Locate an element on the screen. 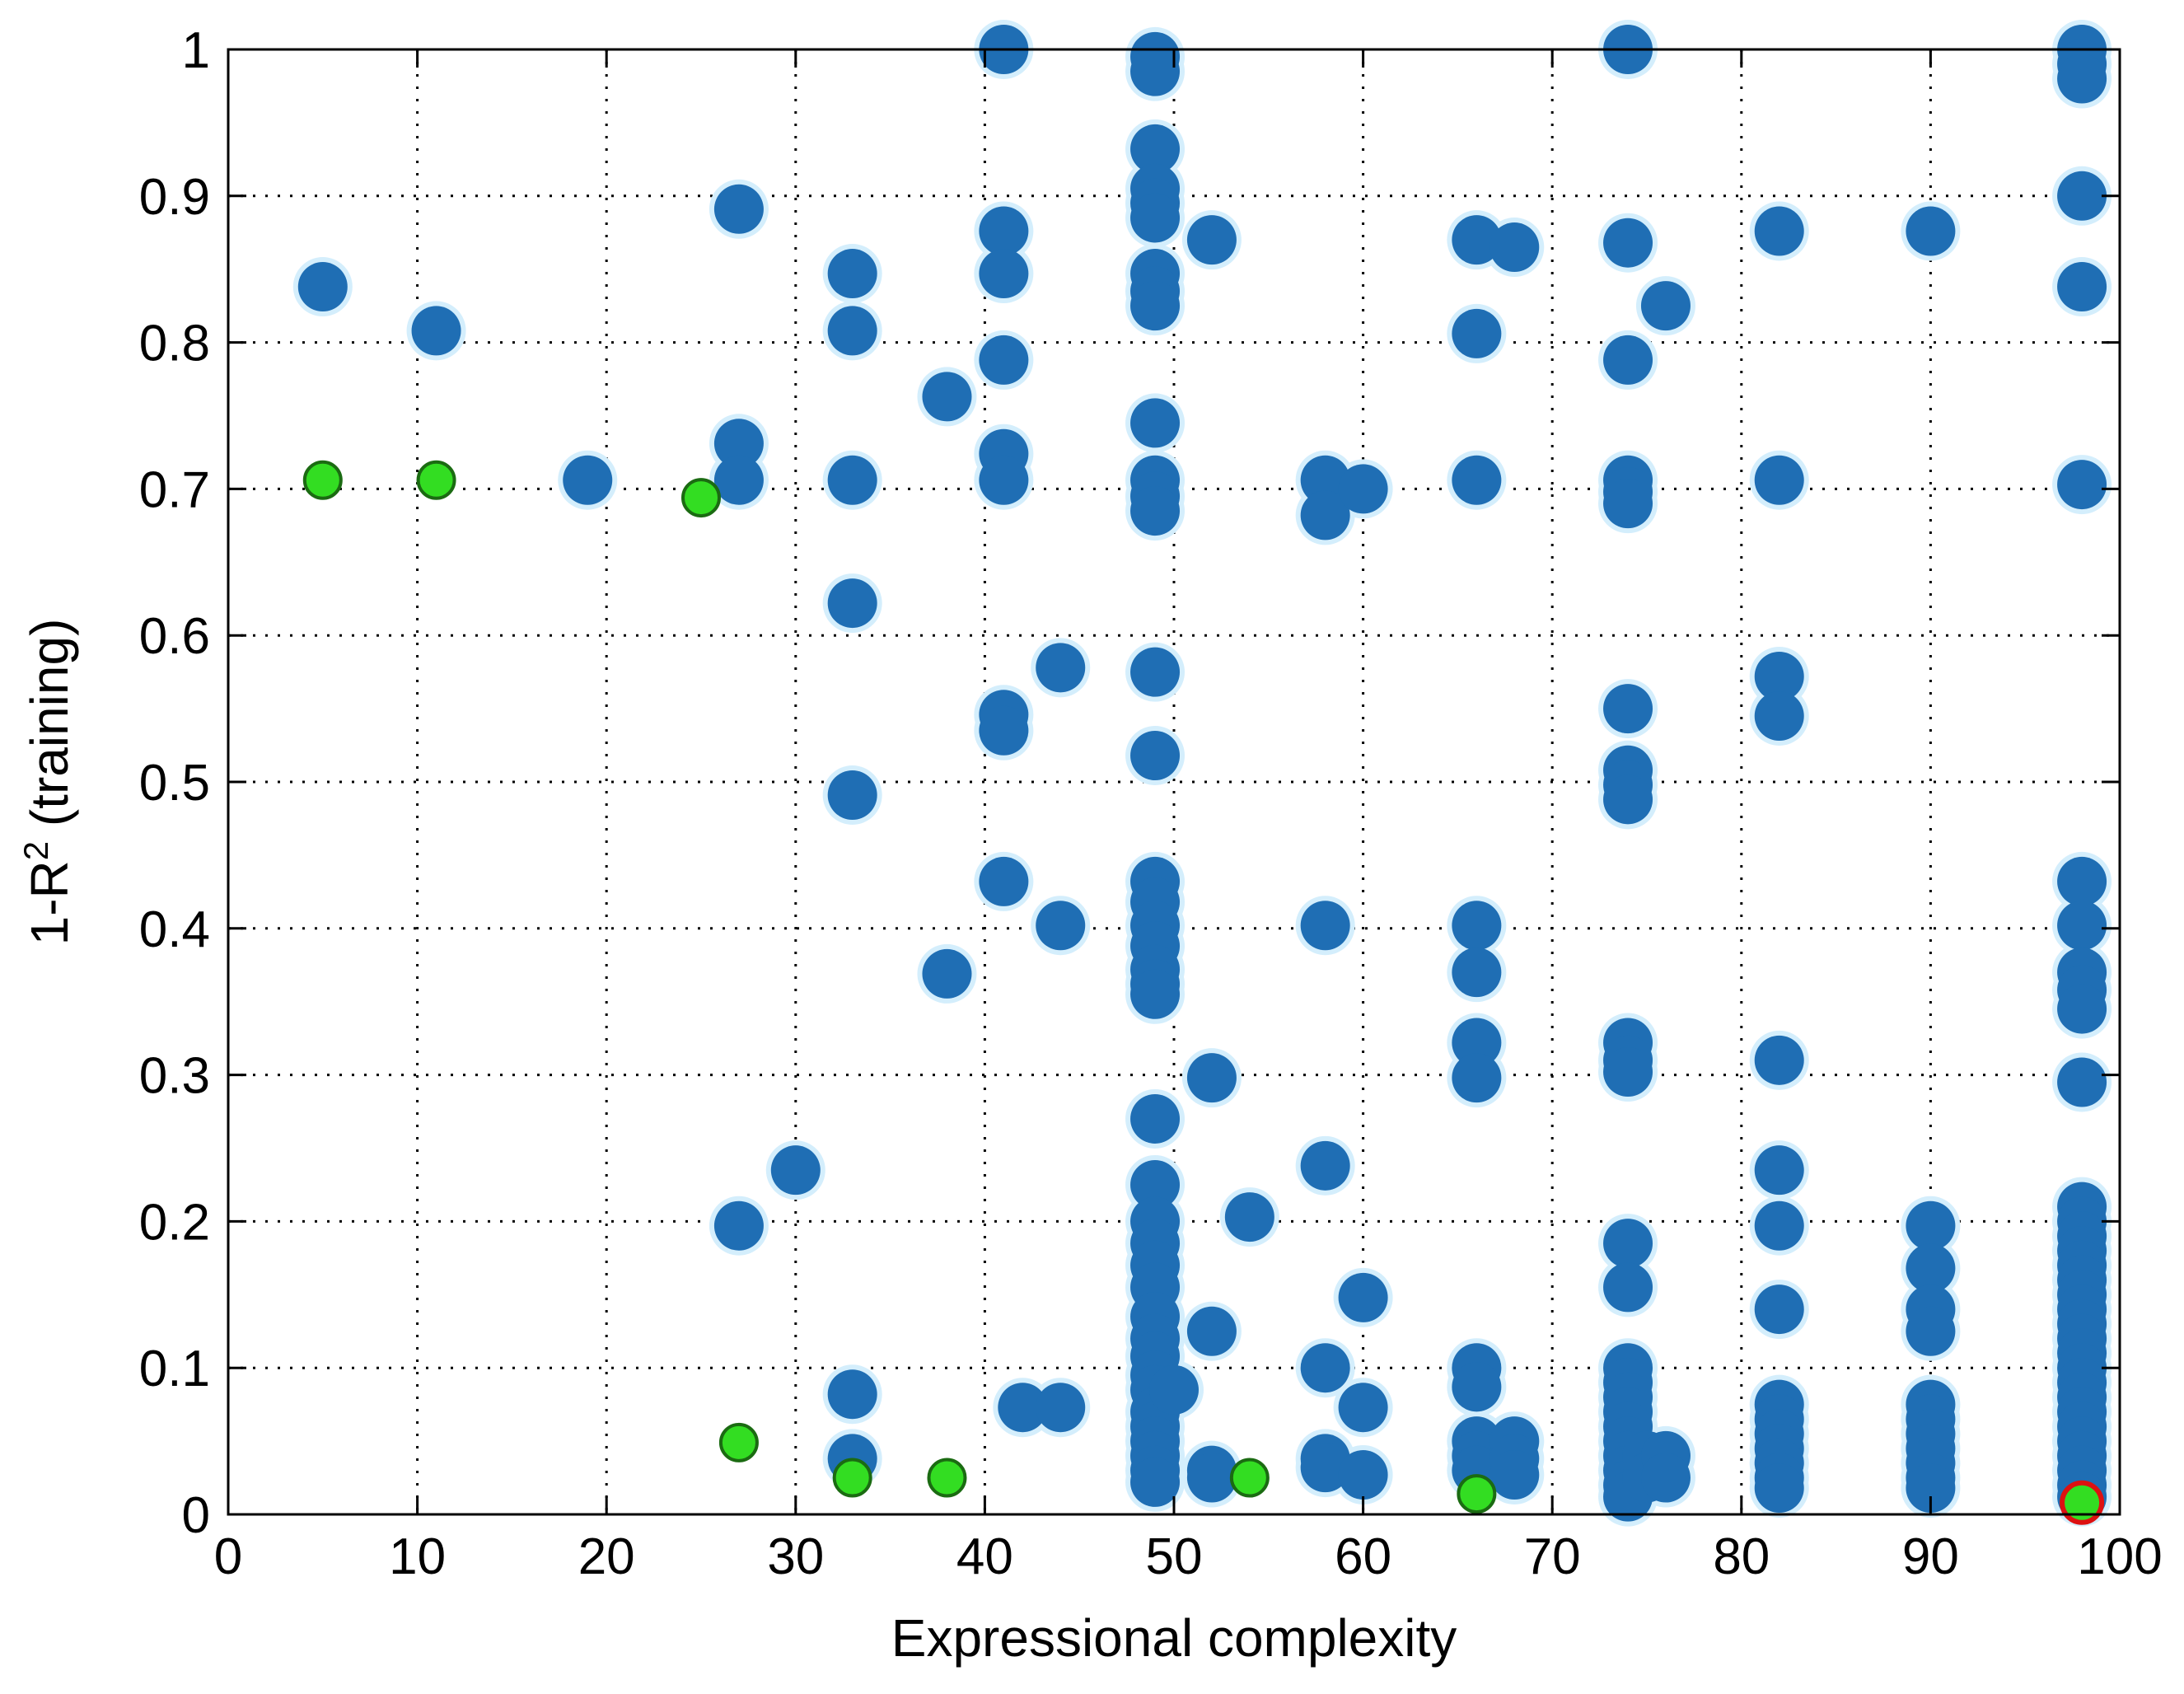  y-tick-label: 0.2 is located at coordinates (174, 1222).